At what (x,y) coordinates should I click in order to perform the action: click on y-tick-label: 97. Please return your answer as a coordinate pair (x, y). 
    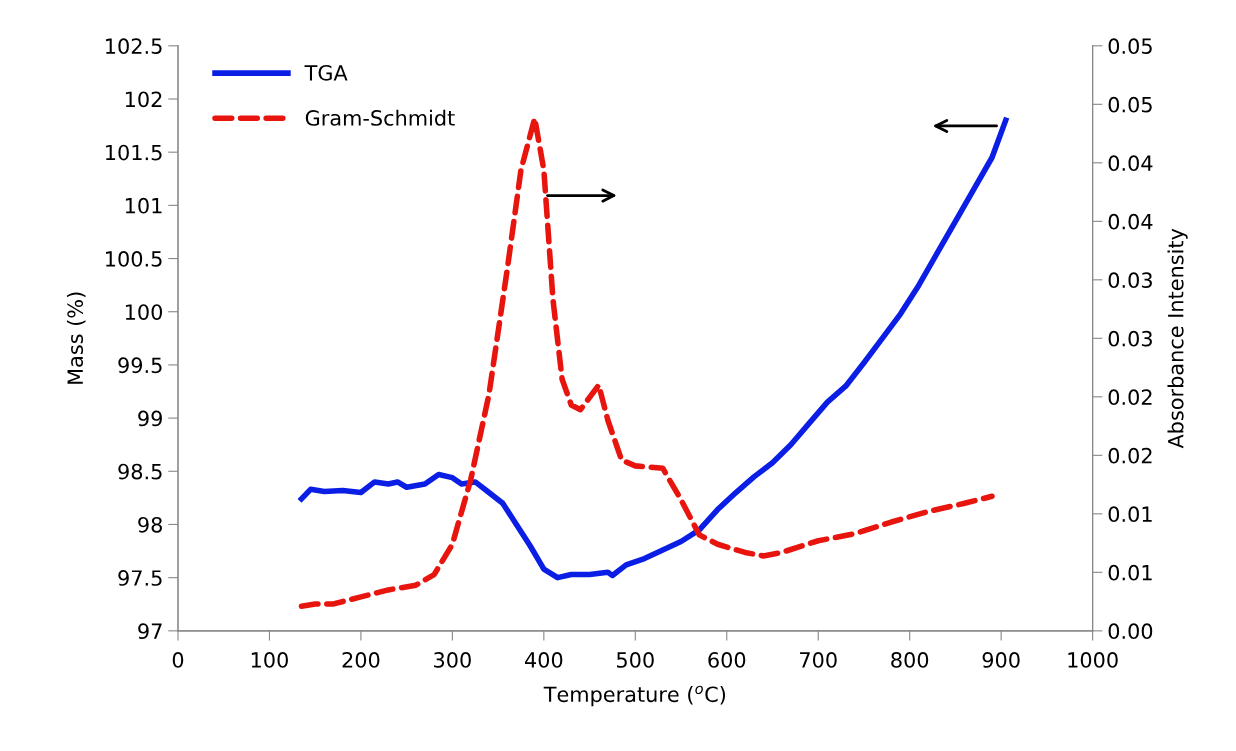
    Looking at the image, I should click on (150, 631).